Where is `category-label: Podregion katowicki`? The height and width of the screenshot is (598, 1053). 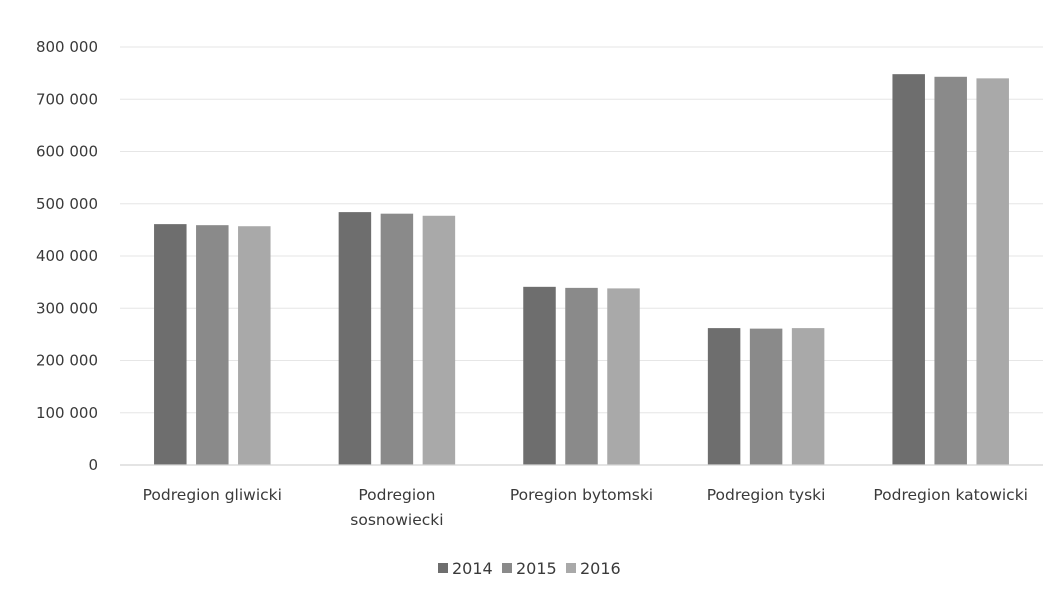
category-label: Podregion katowicki is located at coordinates (950, 495).